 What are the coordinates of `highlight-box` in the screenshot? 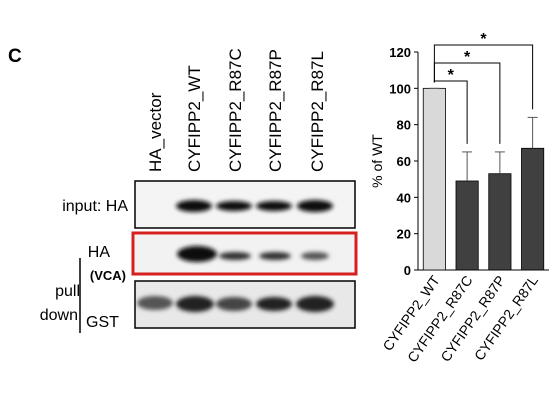 It's located at (244, 253).